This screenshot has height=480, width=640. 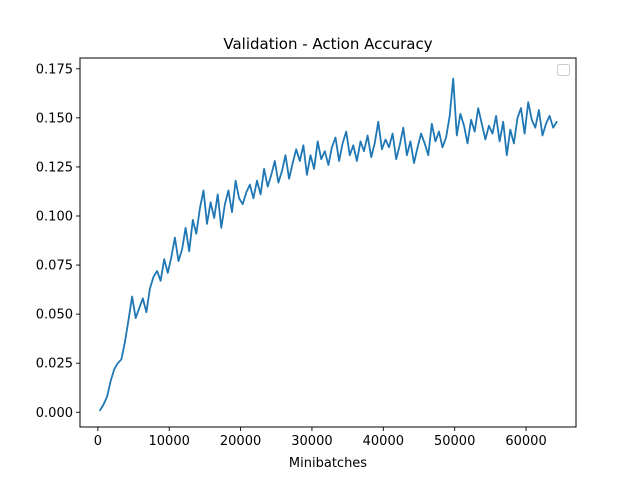 I want to click on x-tick-label: 30000, so click(x=311, y=441).